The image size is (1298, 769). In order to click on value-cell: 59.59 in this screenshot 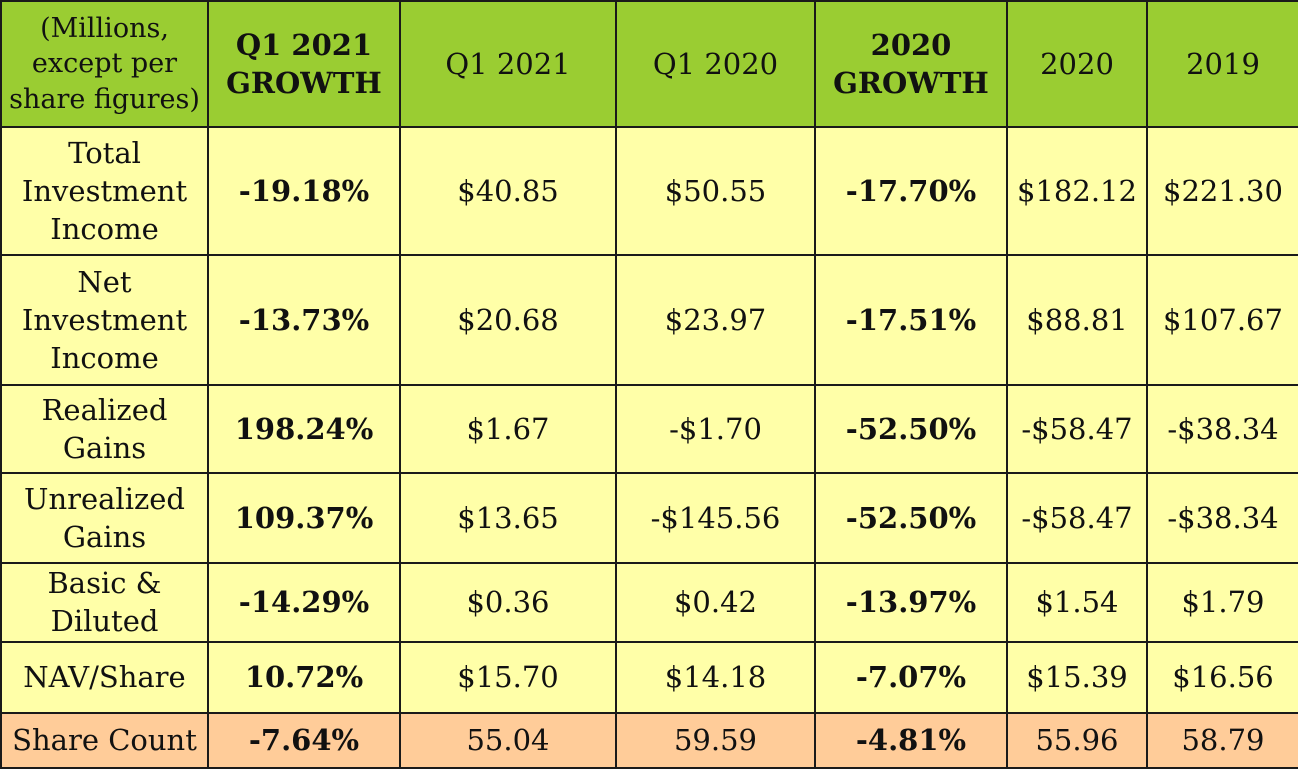, I will do `click(715, 740)`.